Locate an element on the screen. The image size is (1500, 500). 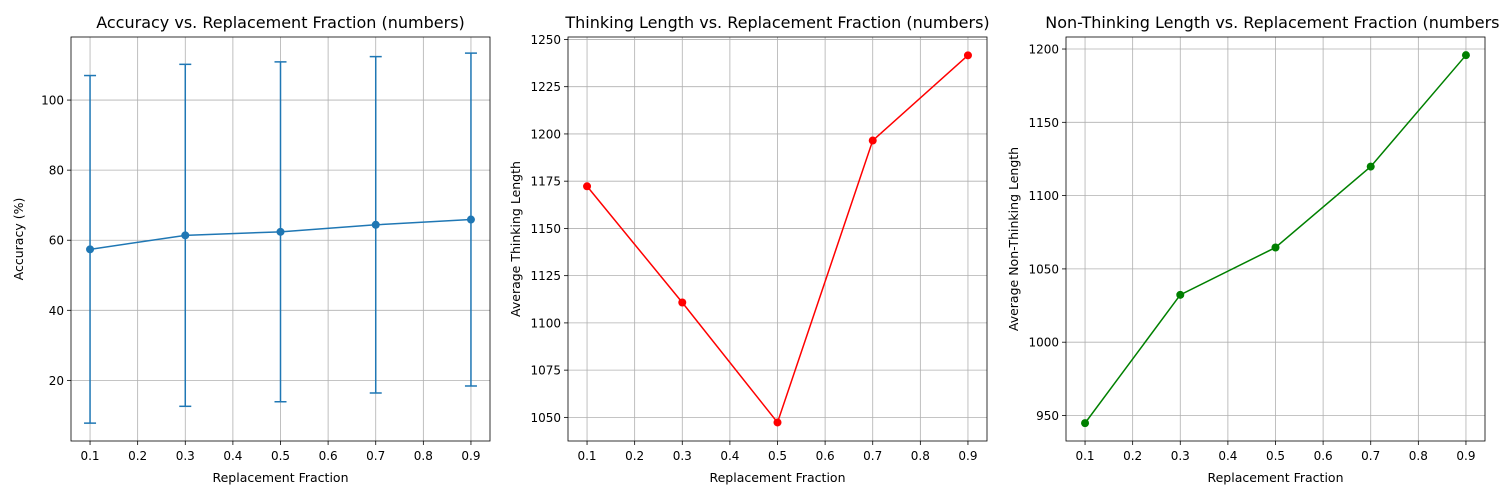
y-tick-label: 20 is located at coordinates (56, 381).